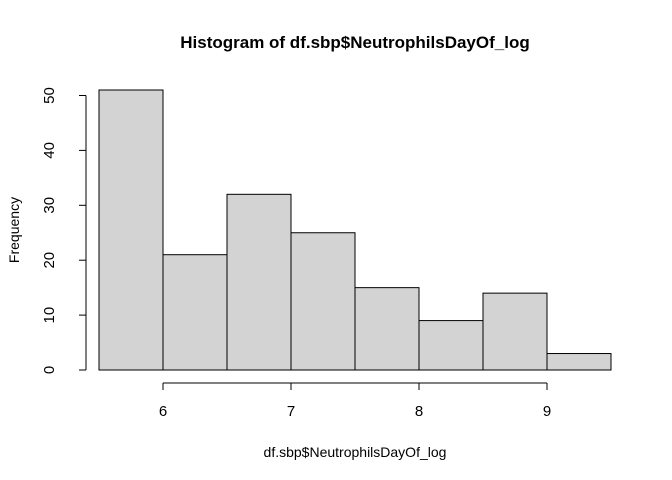  Describe the element at coordinates (14, 230) in the screenshot. I see `y-axis-label: Frequency` at that location.